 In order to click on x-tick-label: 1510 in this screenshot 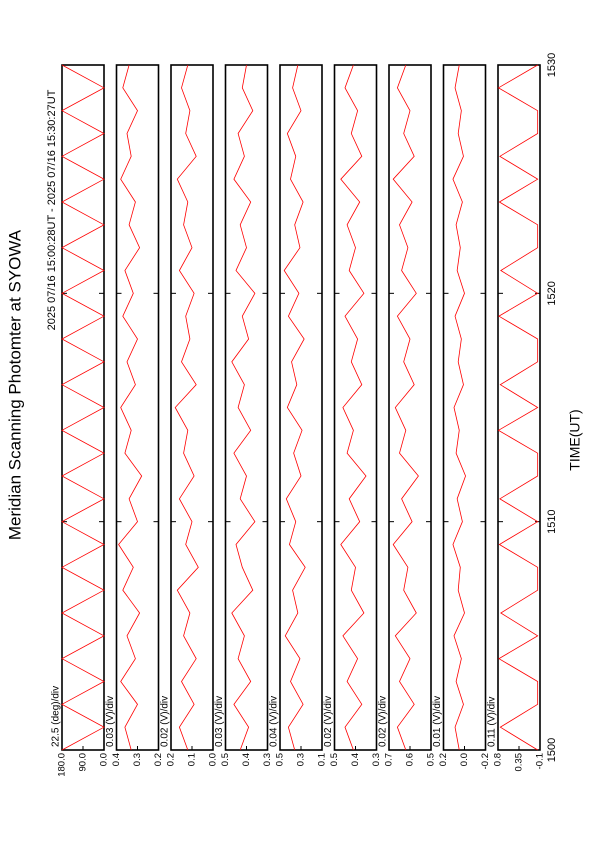, I will do `click(552, 521)`.